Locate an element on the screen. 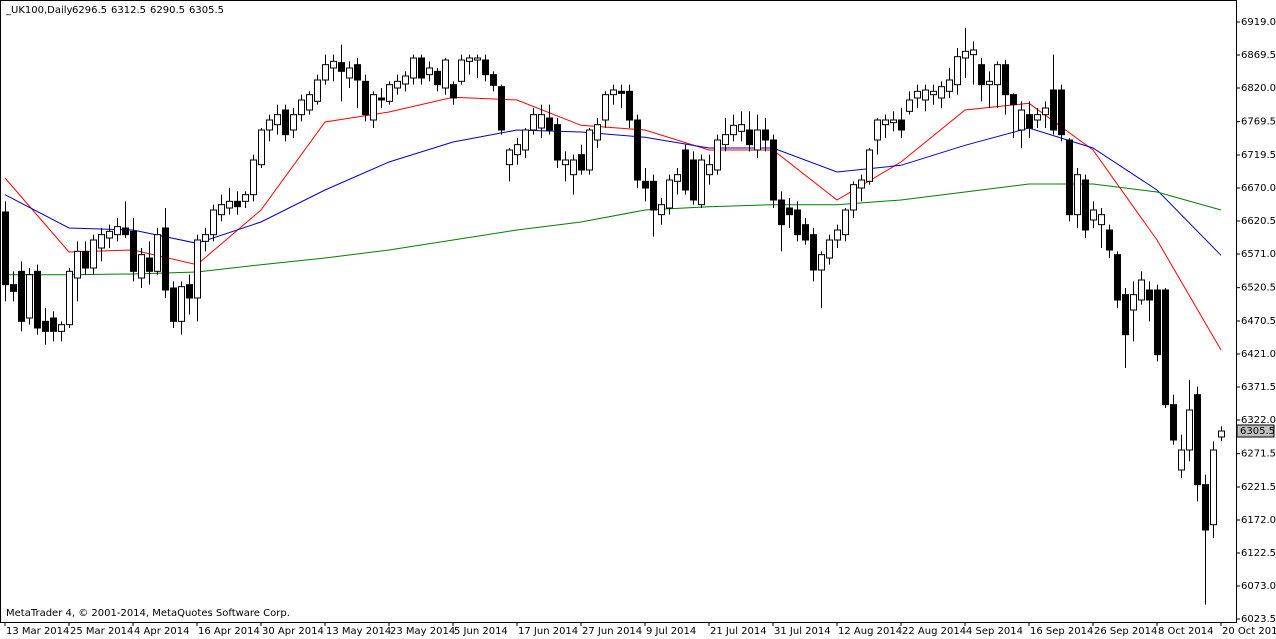 The image size is (1276, 639). y-tick-label: 6820.0 is located at coordinates (1258, 88).